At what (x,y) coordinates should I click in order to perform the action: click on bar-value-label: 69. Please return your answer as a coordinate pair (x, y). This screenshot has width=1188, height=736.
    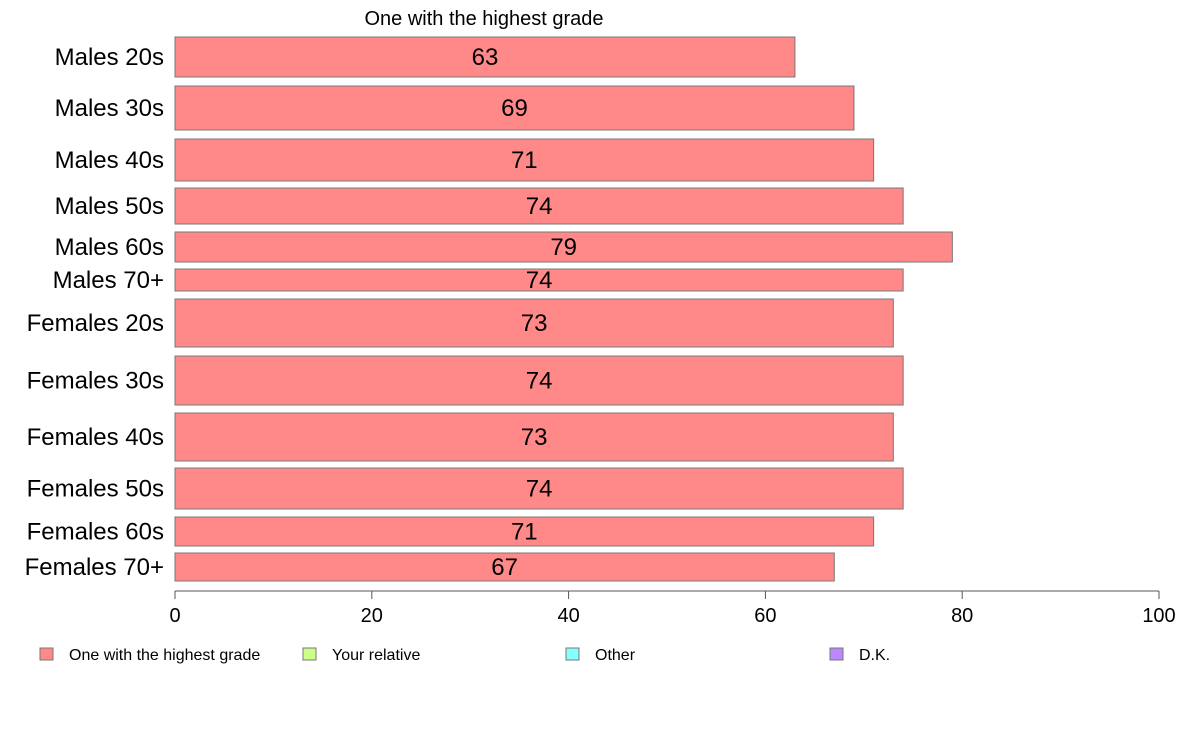
    Looking at the image, I should click on (514, 108).